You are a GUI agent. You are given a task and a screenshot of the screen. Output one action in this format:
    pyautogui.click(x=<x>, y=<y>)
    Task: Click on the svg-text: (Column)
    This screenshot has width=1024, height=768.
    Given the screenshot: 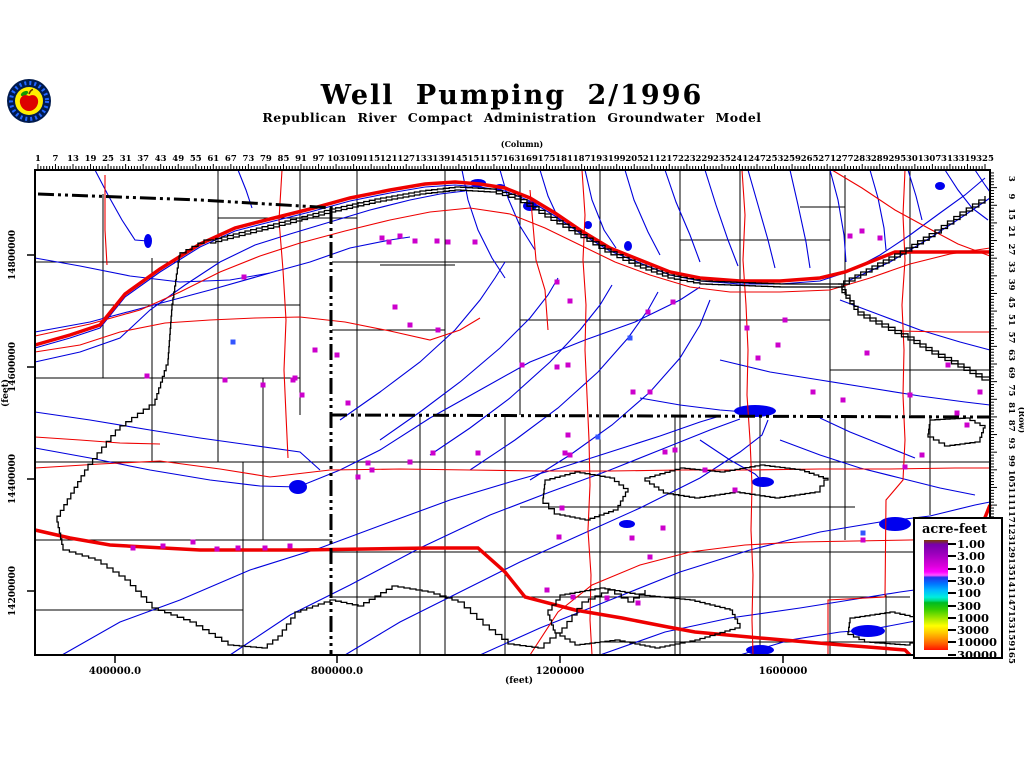 What is the action you would take?
    pyautogui.click(x=522, y=144)
    